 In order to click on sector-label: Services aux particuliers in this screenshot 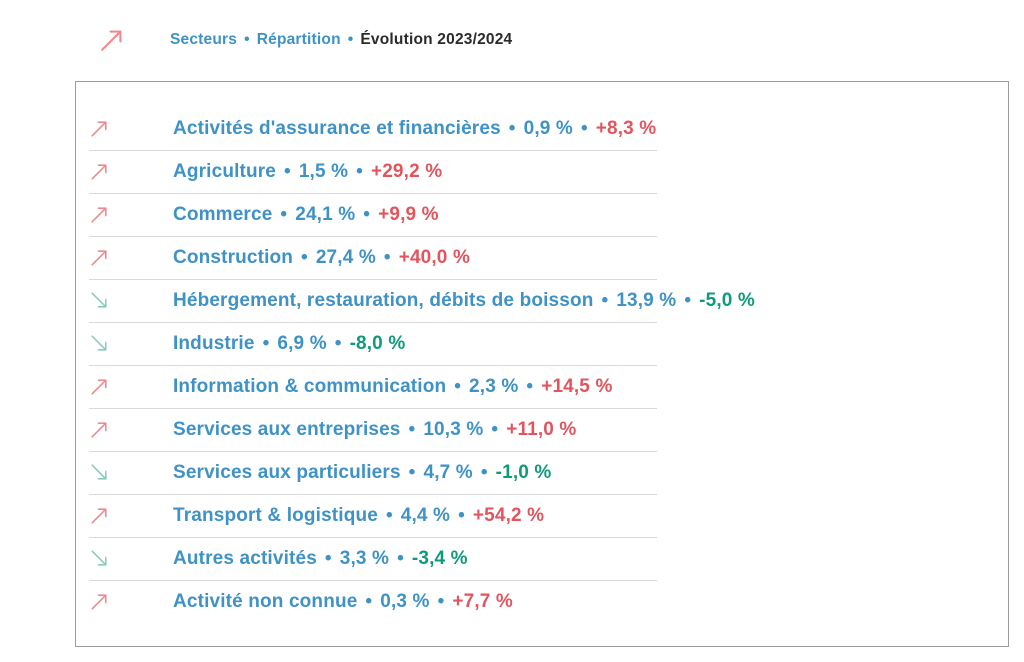, I will do `click(287, 472)`.